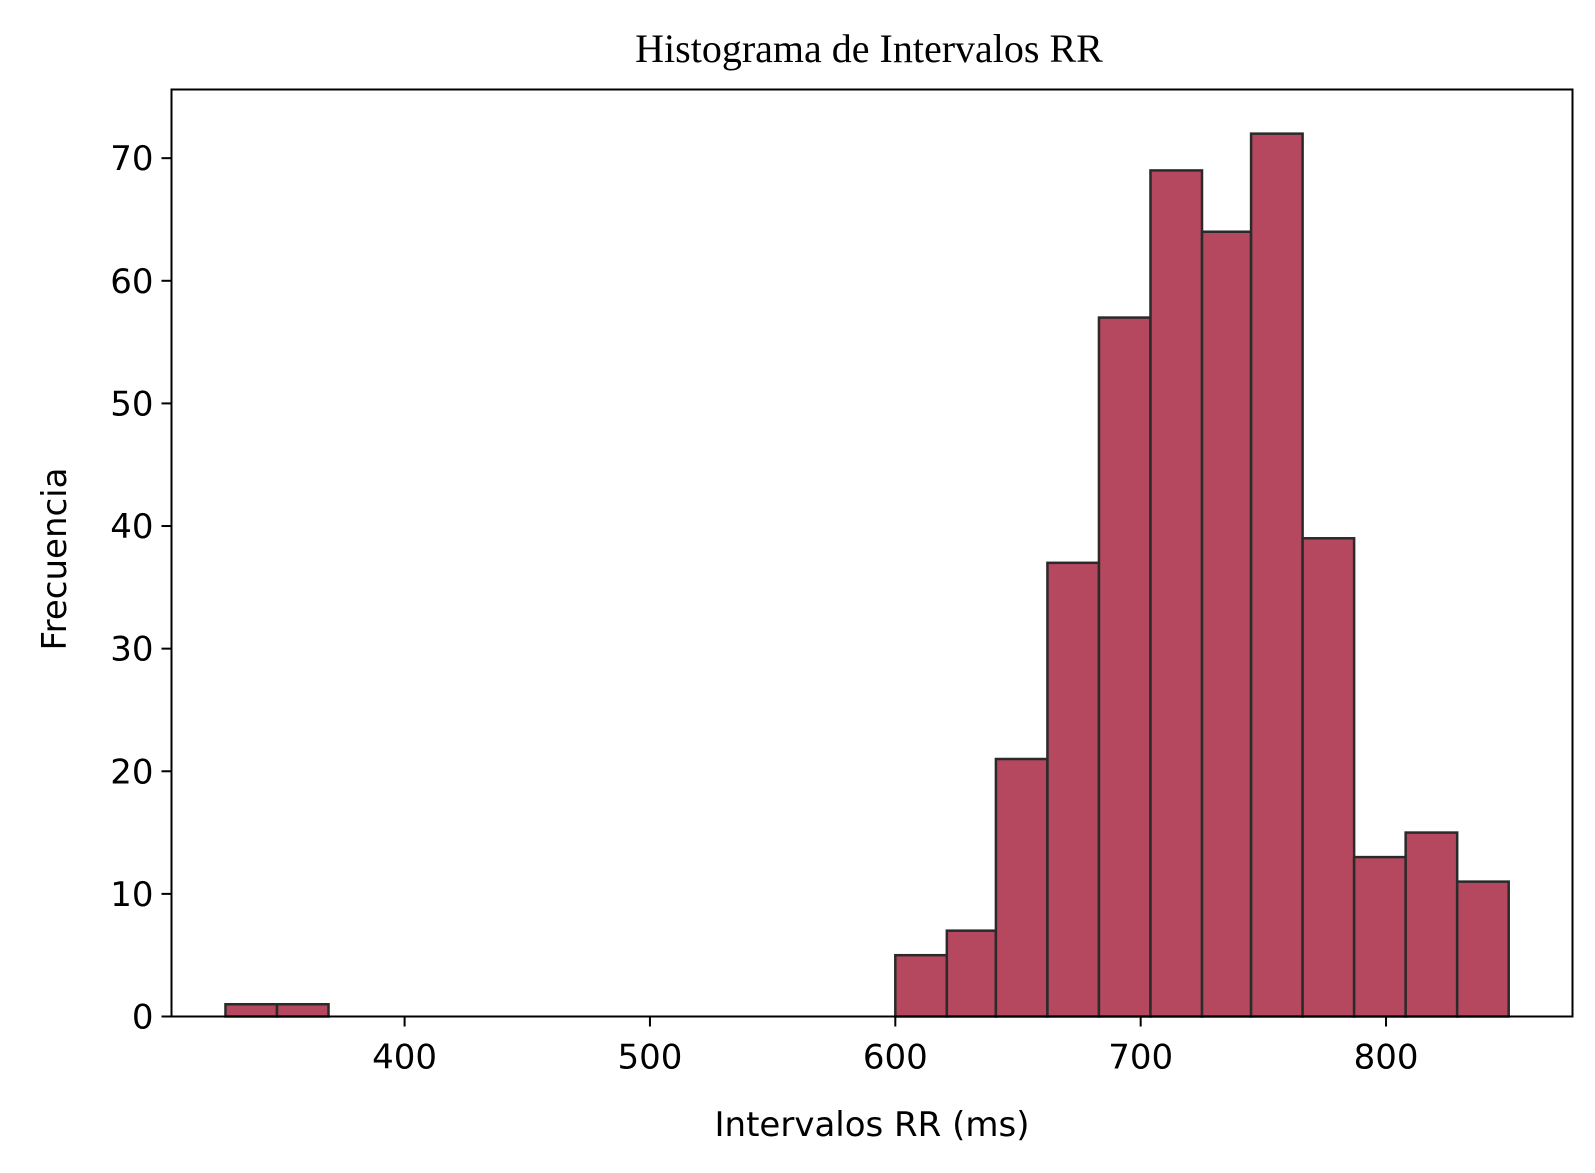 The width and height of the screenshot is (1595, 1173). I want to click on y-axis-label: Frecuencia, so click(55, 559).